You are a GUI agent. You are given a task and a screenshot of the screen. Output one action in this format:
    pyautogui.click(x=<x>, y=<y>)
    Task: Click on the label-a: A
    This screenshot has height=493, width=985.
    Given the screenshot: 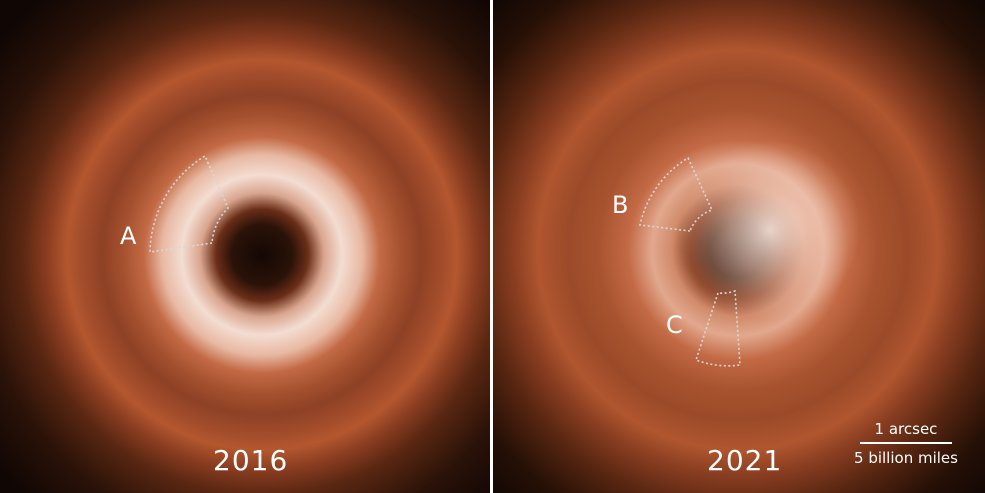 What is the action you would take?
    pyautogui.click(x=128, y=236)
    